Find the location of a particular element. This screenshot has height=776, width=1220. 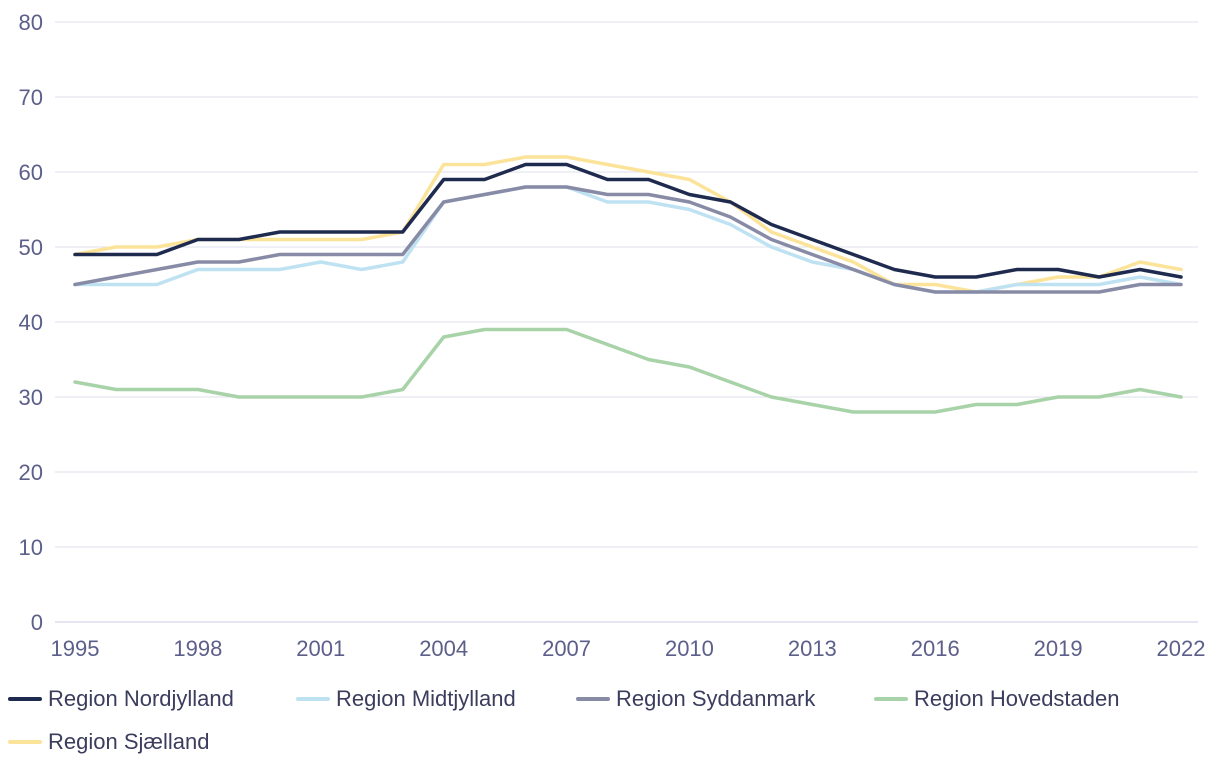

legend-label: Region Sjælland is located at coordinates (129, 741).